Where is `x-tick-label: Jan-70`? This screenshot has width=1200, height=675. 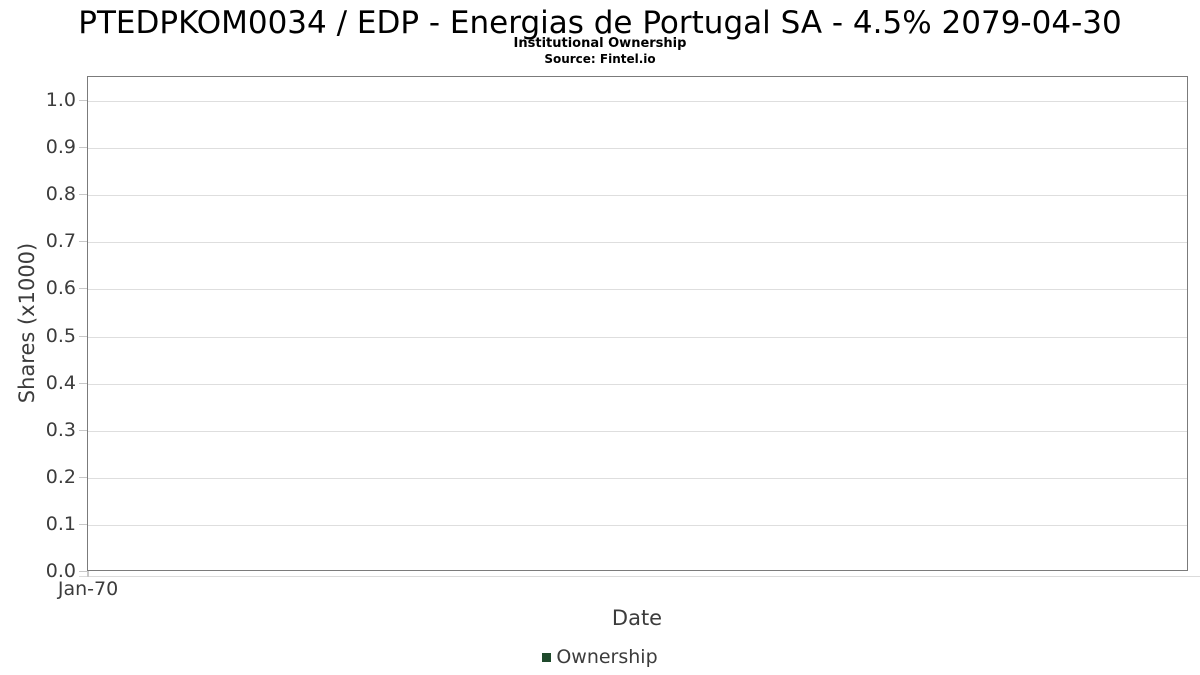
x-tick-label: Jan-70 is located at coordinates (88, 589).